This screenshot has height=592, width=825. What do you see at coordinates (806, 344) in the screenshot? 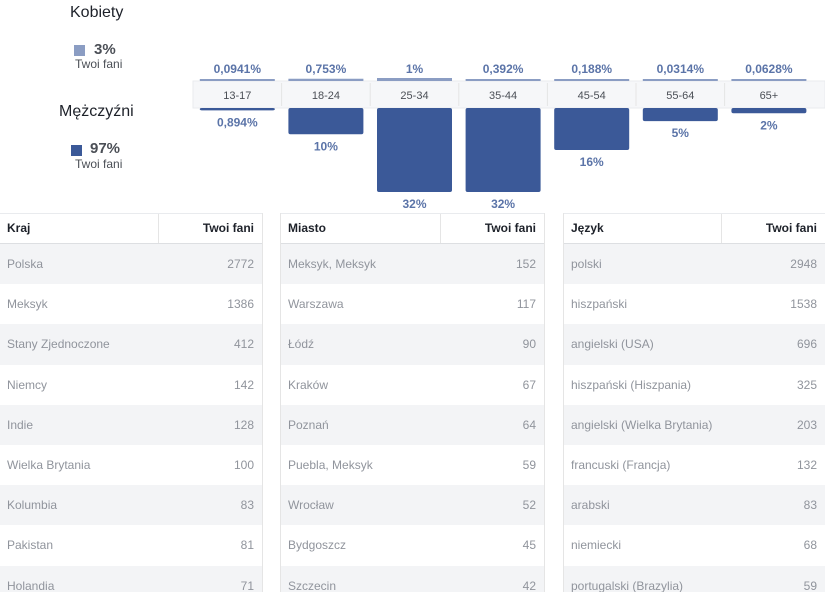
I see `row-value: 696` at bounding box center [806, 344].